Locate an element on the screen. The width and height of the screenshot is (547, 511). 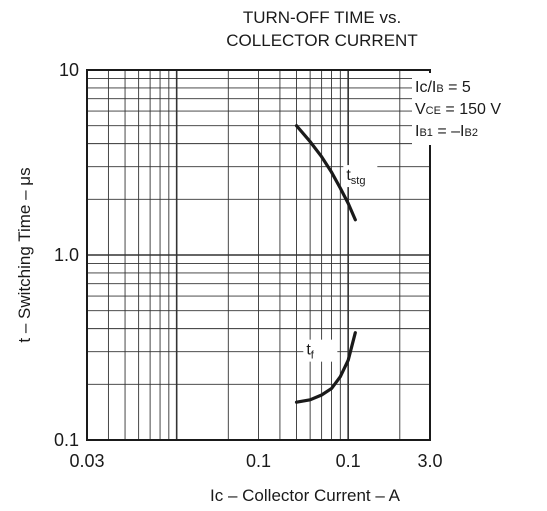
y-tick-label: 10 is located at coordinates (69, 70).